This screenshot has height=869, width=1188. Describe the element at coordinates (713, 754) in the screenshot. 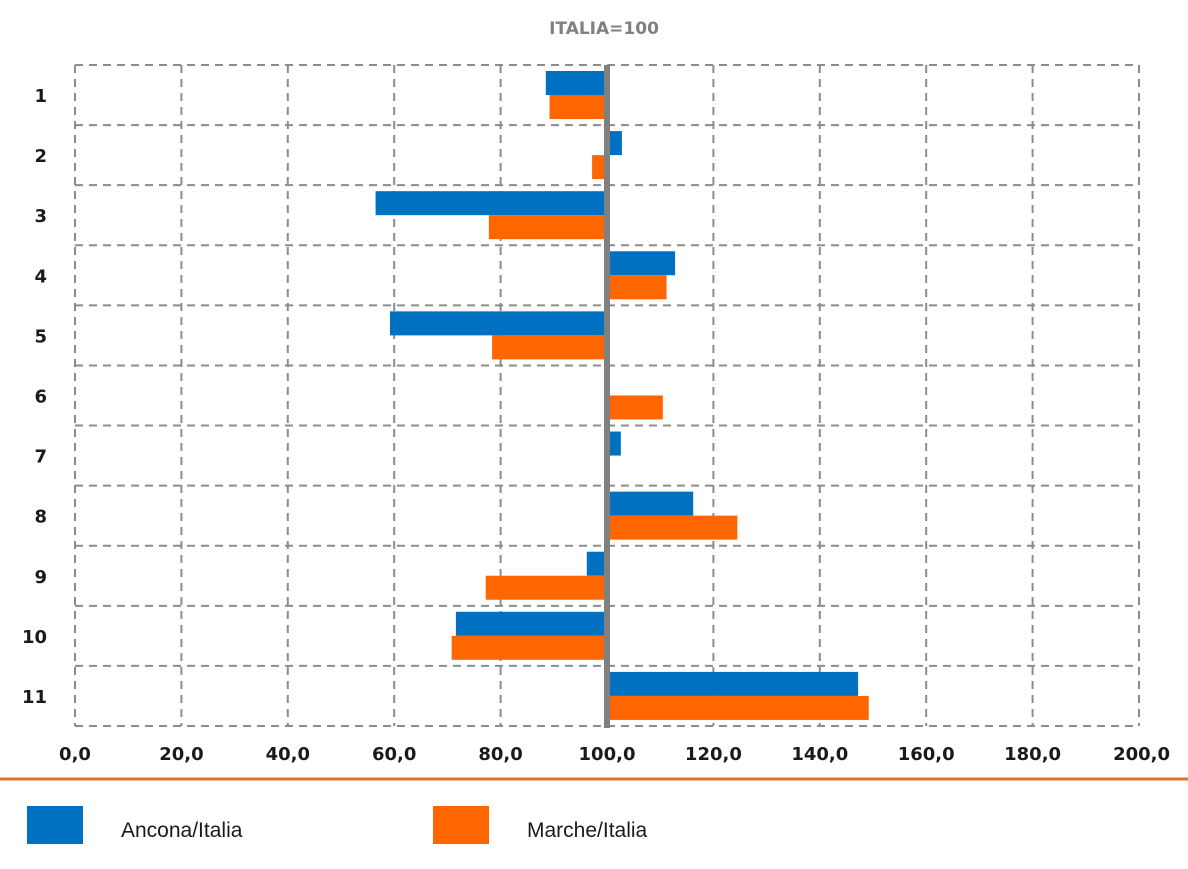

I see `x-tick-label: 120,0` at that location.